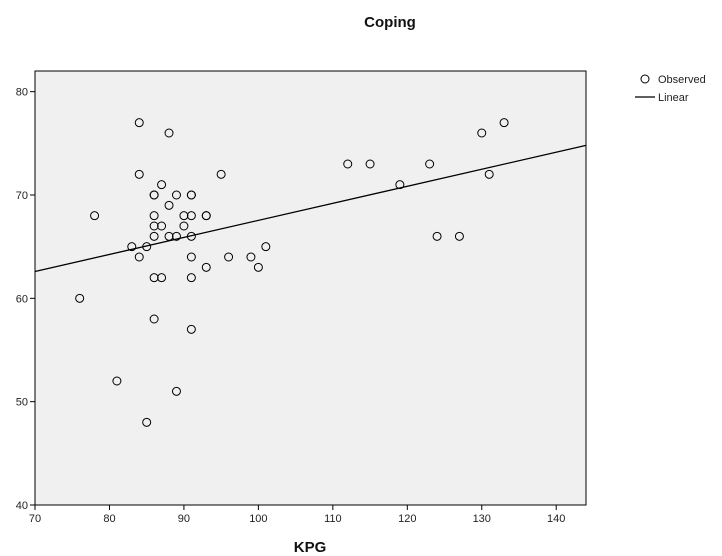 The height and width of the screenshot is (556, 722). Describe the element at coordinates (35, 519) in the screenshot. I see `x-tick-label: 70` at that location.